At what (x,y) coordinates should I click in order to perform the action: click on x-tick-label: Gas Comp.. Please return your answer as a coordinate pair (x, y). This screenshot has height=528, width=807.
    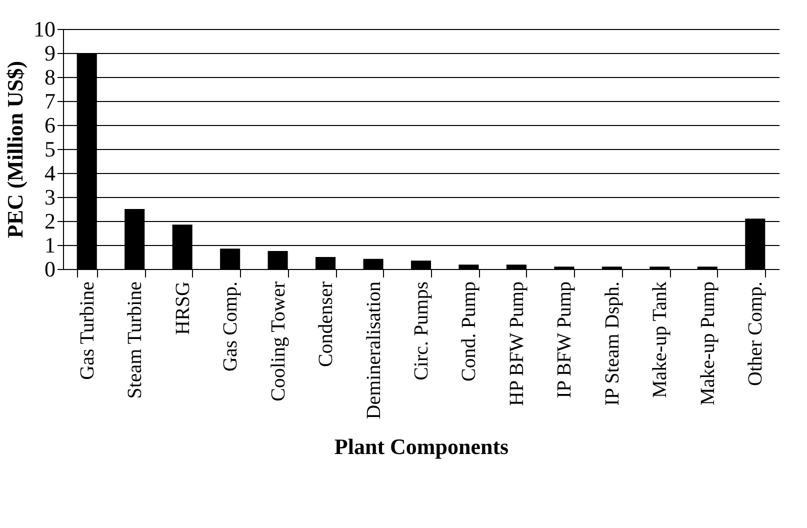
    Looking at the image, I should click on (231, 327).